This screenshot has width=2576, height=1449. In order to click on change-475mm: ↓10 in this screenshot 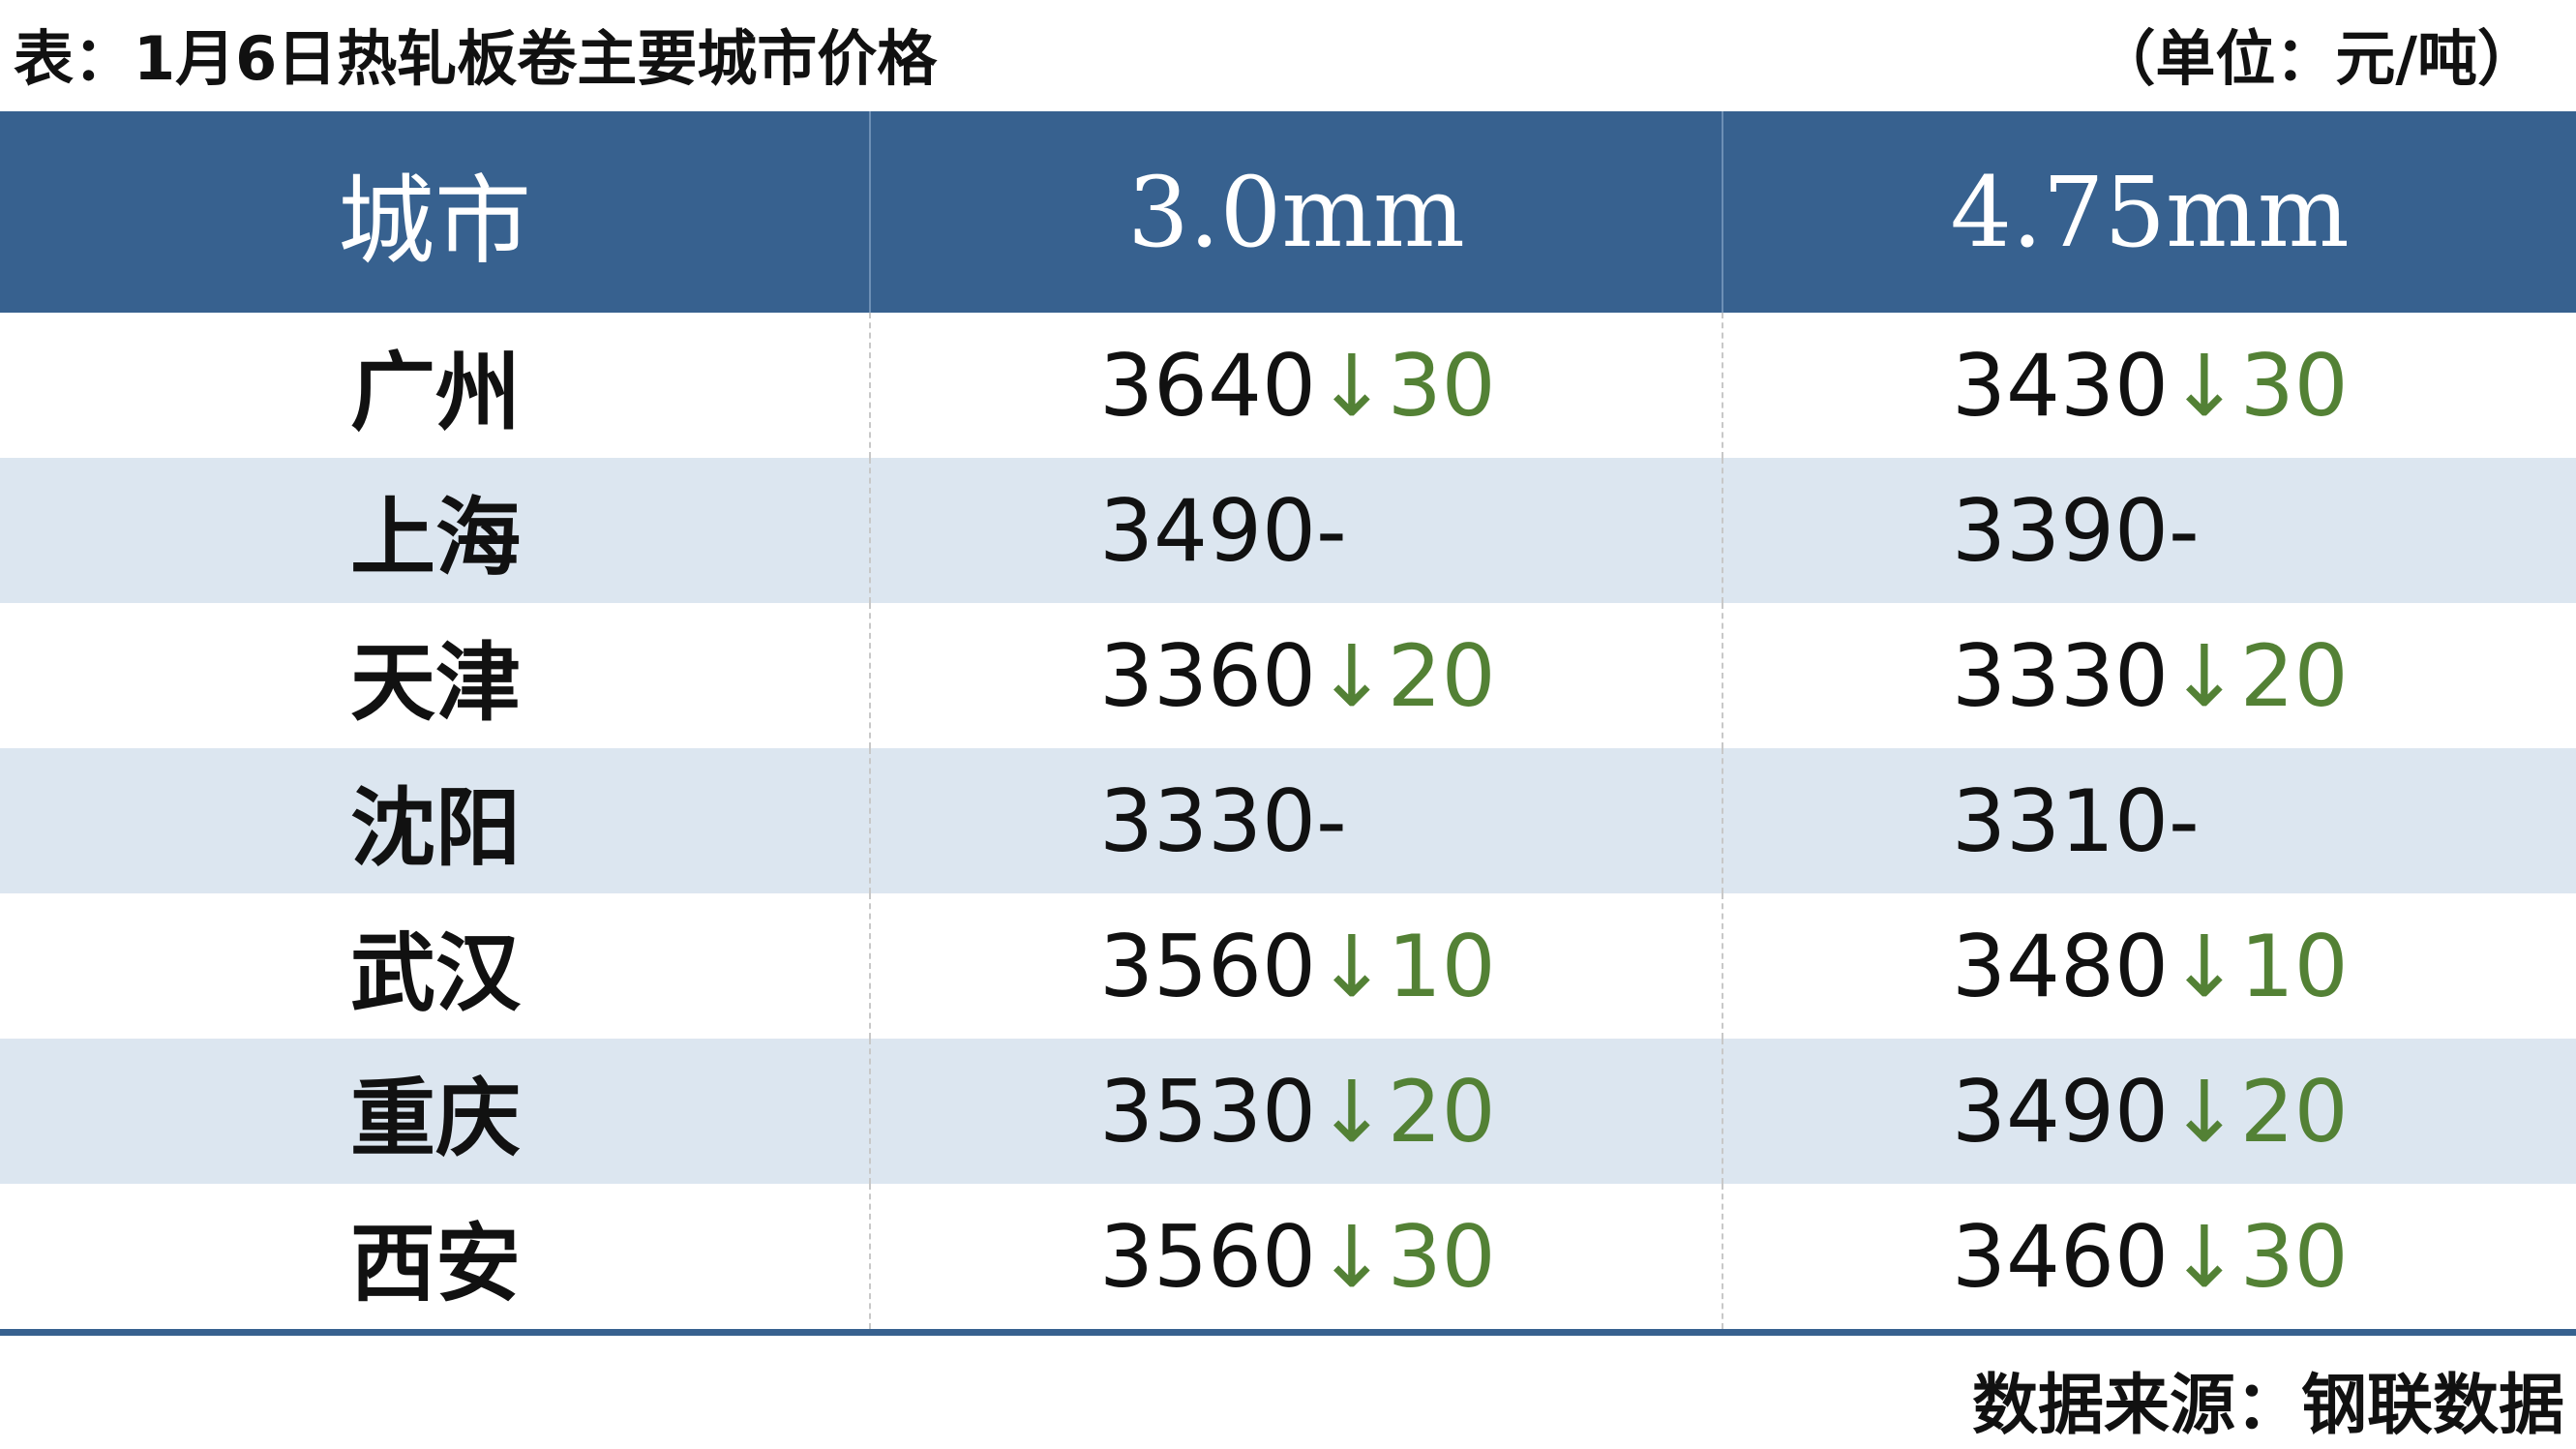, I will do `click(2258, 966)`.